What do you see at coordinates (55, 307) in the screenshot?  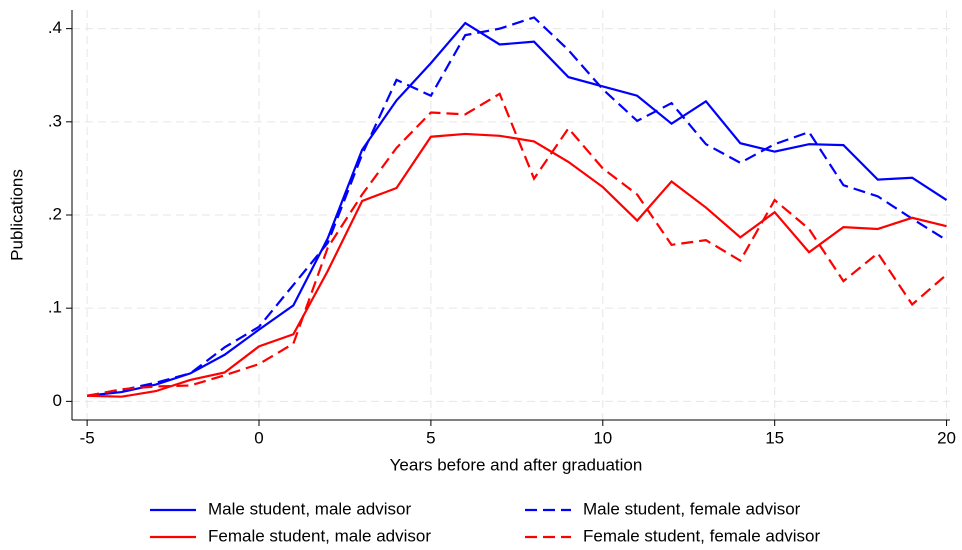 I see `y-tick-label: .1` at bounding box center [55, 307].